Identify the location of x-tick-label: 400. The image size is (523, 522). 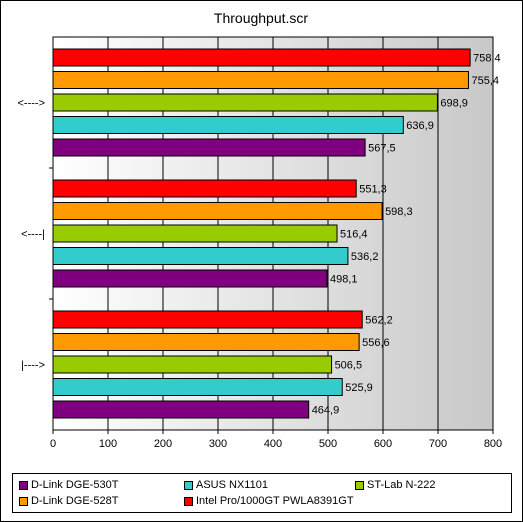
(273, 444).